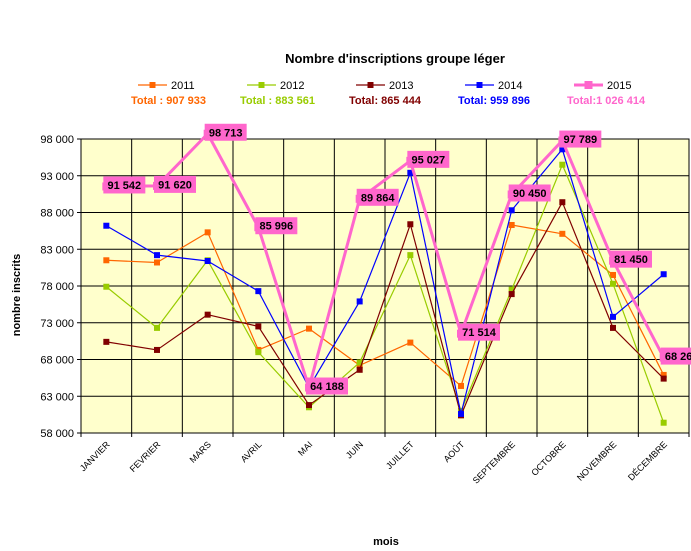  What do you see at coordinates (57, 250) in the screenshot?
I see `y-tick-label: 83 000` at bounding box center [57, 250].